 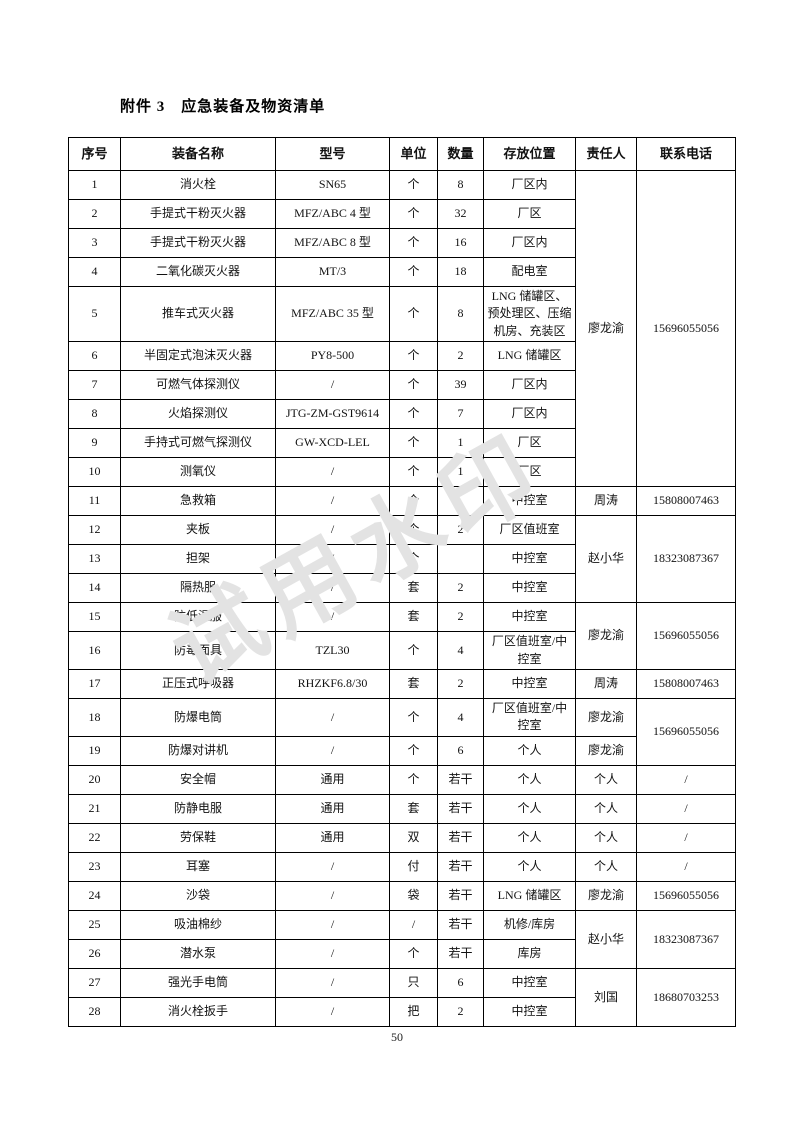 I want to click on table-row: 25 吸油棉纱 / / 若干 机修/库房 赵小华 18323087367, so click(x=402, y=939).